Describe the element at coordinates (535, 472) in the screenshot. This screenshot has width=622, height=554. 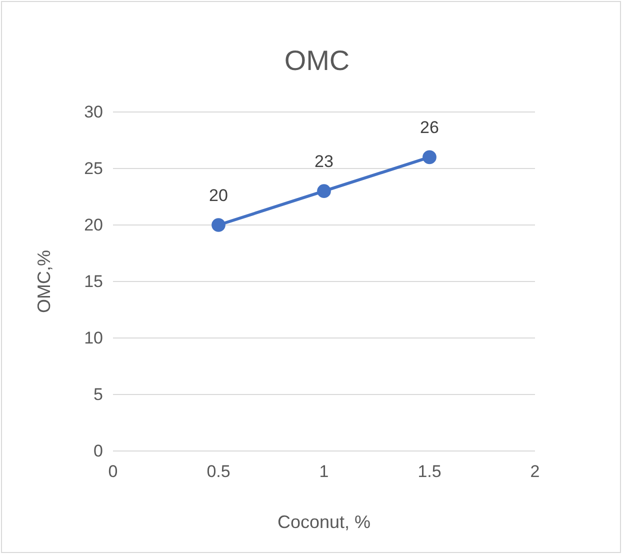
I see `x-tick-label: 2` at that location.